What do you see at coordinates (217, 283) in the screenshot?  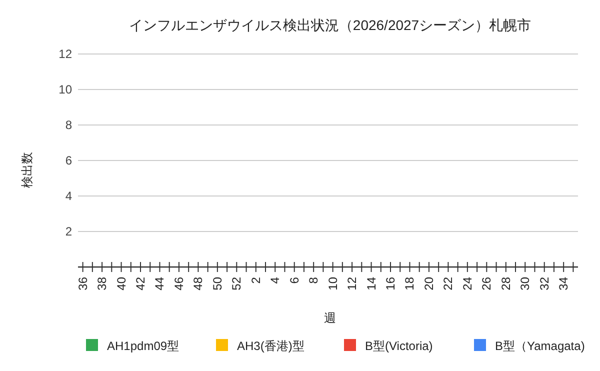 I see `x-tick-label: 50` at bounding box center [217, 283].